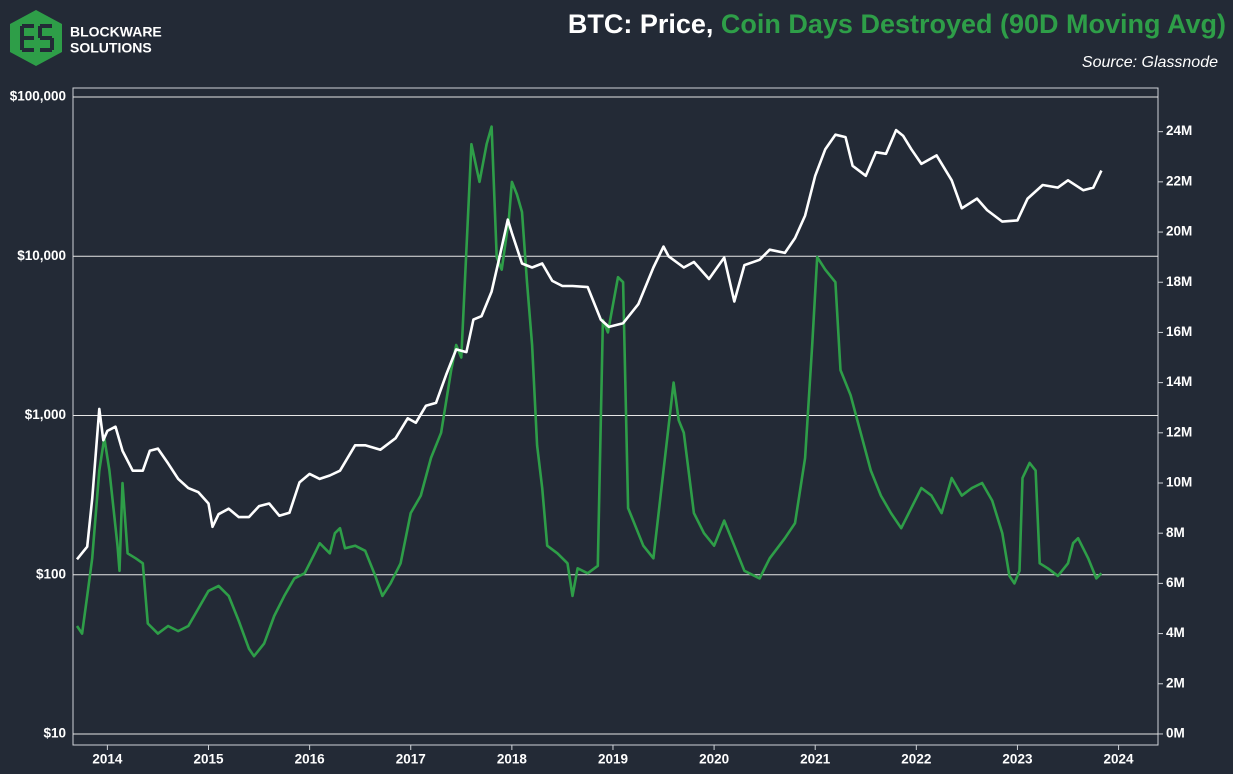  I want to click on y-tick-label: $100, so click(51, 573).